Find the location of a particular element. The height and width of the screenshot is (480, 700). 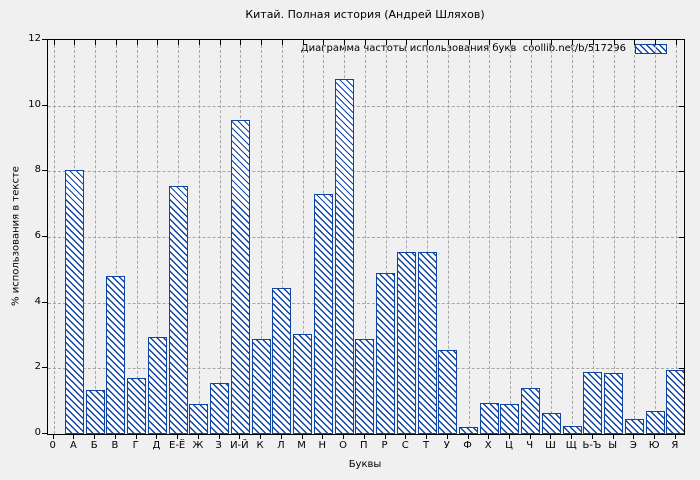

bar-В is located at coordinates (116, 355).